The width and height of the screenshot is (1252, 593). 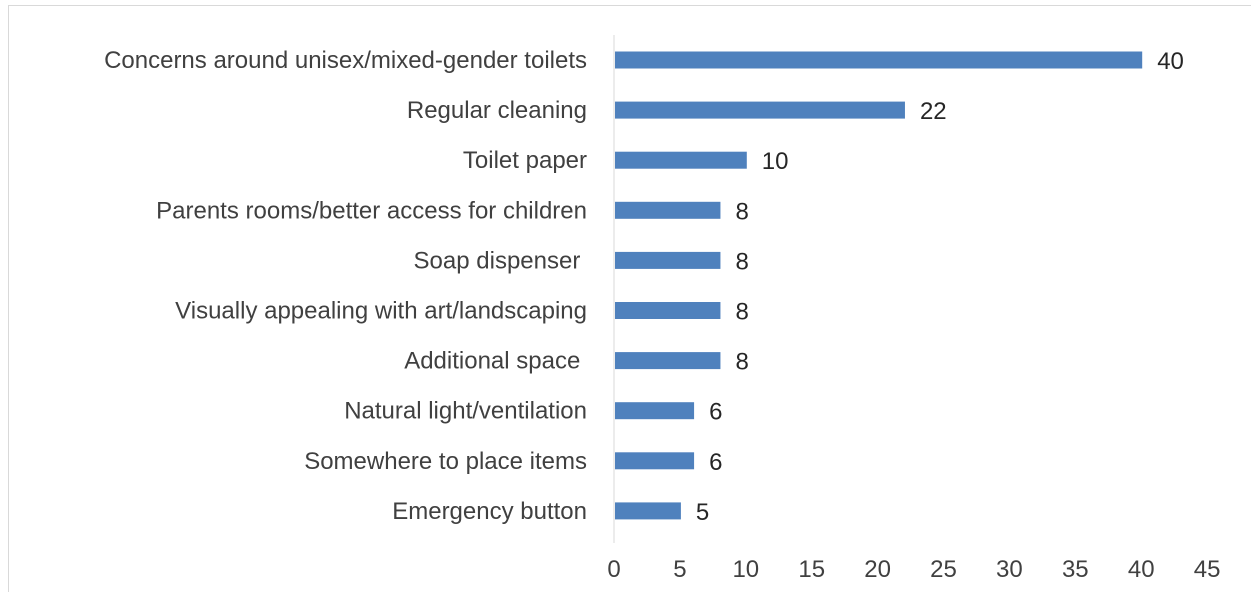 What do you see at coordinates (1009, 569) in the screenshot?
I see `x-tick-label: 30` at bounding box center [1009, 569].